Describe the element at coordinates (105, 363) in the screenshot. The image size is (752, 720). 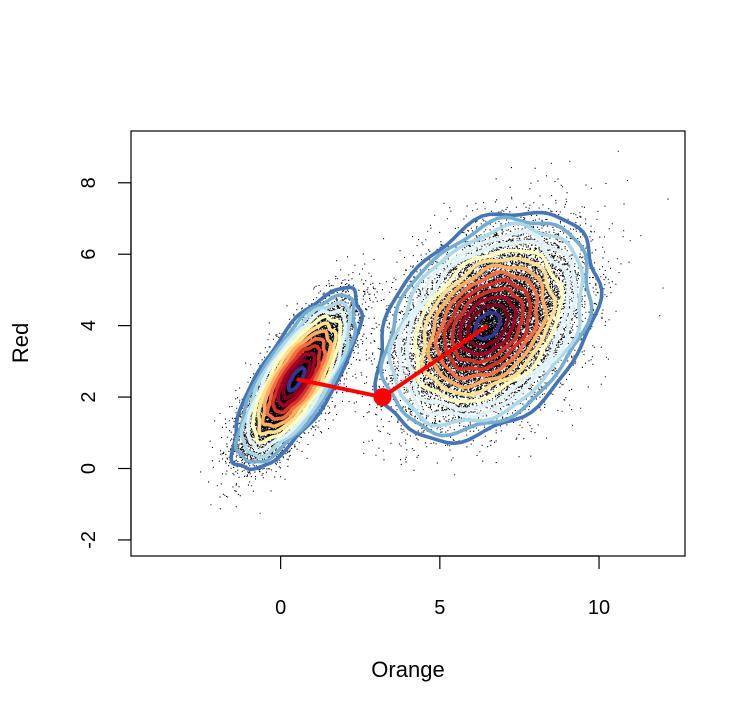
I see `y-axis: -2 0 2 4 6 8` at that location.